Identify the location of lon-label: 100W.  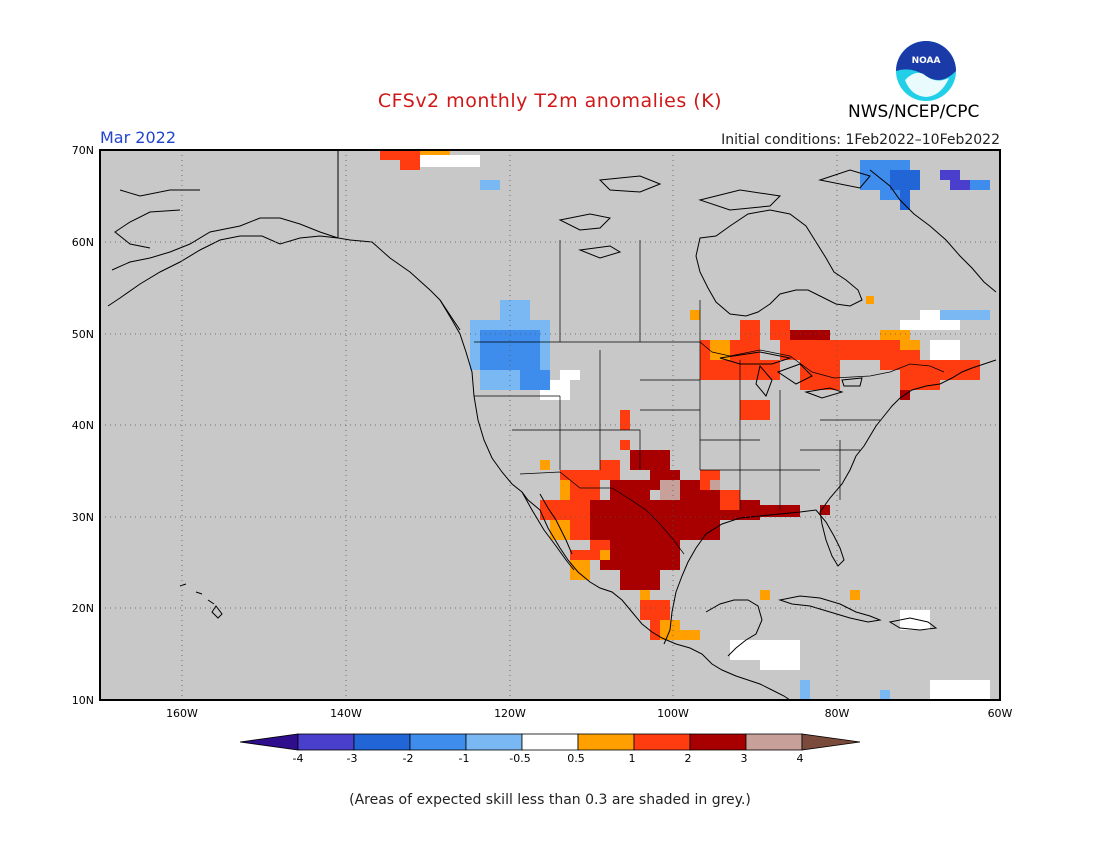
(673, 713).